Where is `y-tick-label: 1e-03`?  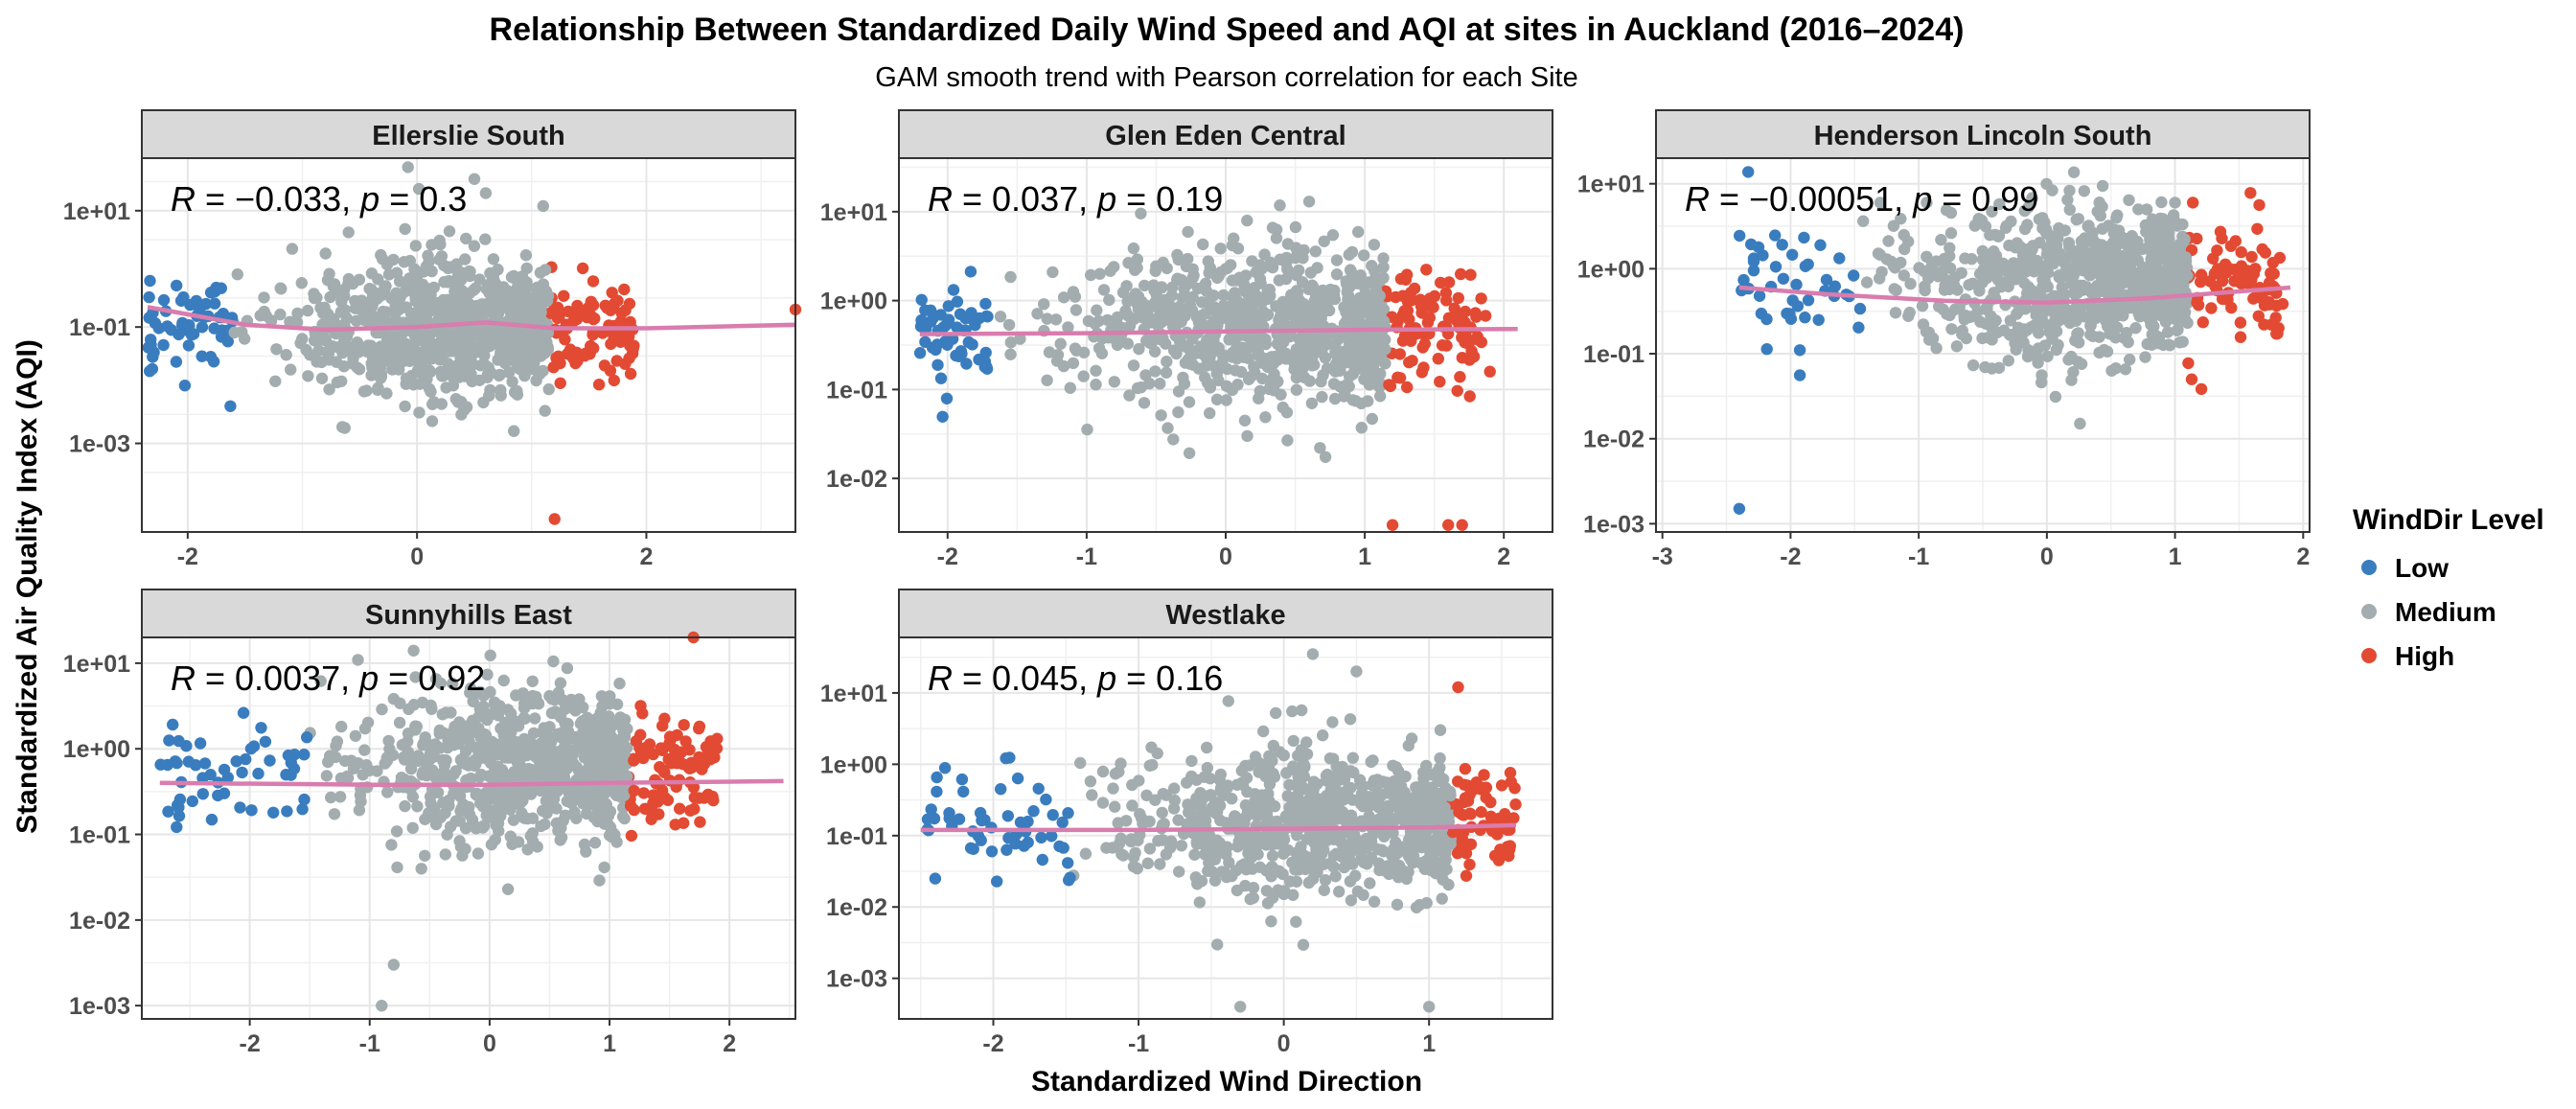
y-tick-label: 1e-03 is located at coordinates (856, 980).